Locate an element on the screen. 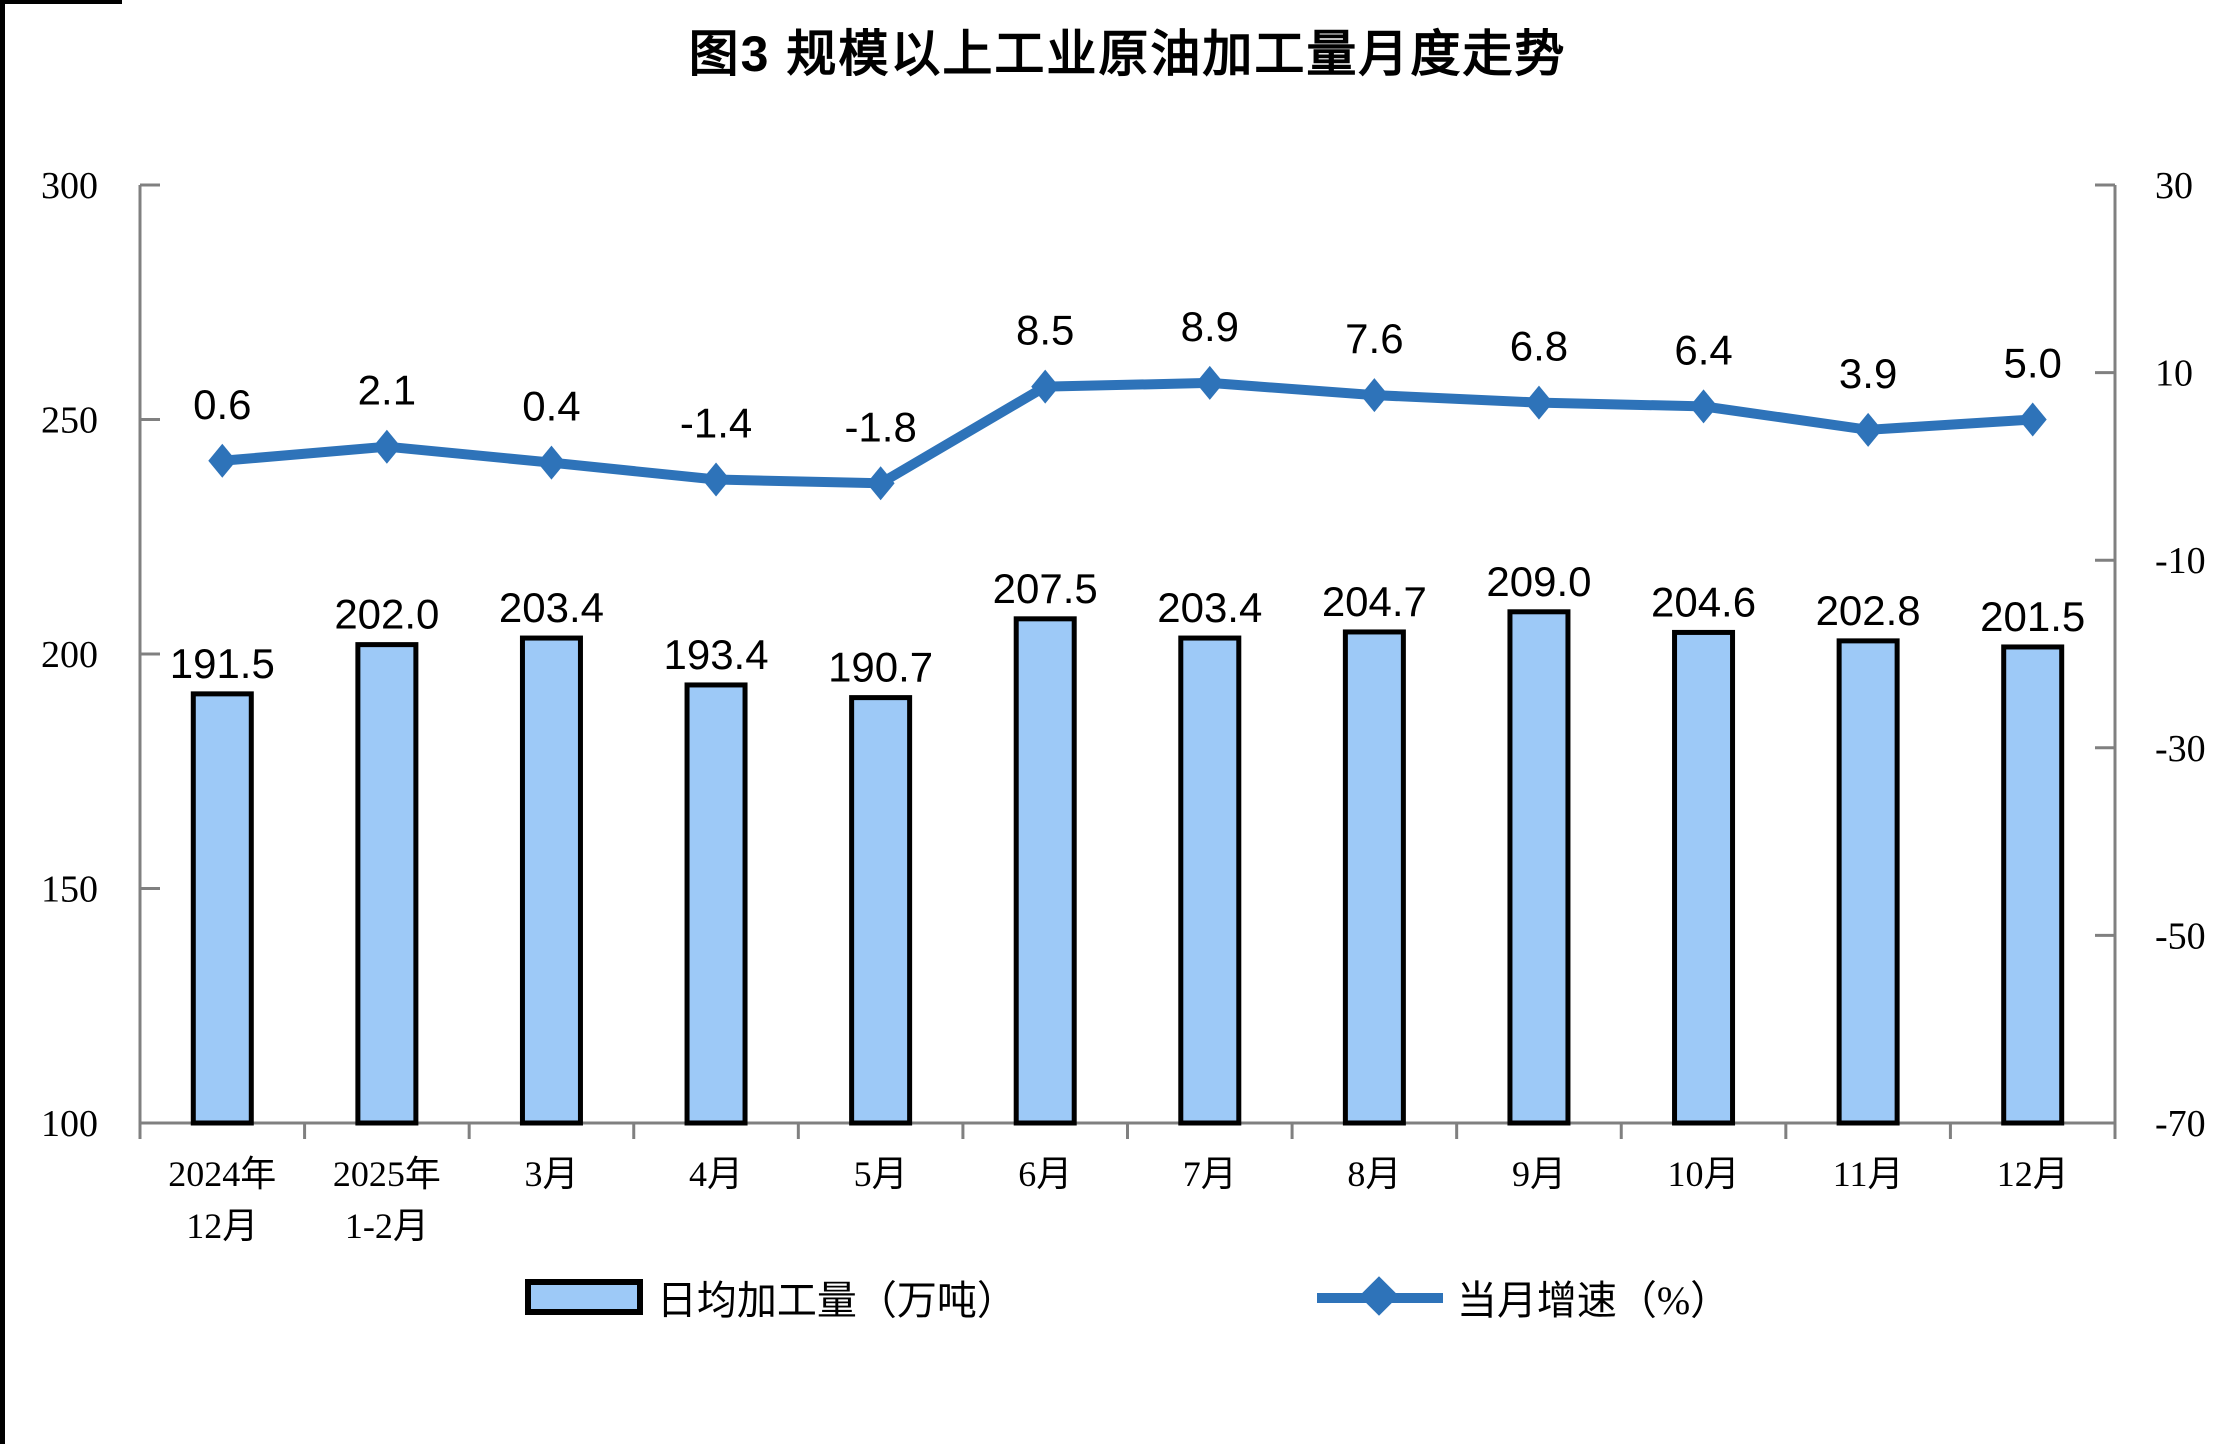 The image size is (2240, 1444). chart-title: 图3 规模以上工业原油加工量月度走势 is located at coordinates (1127, 54).